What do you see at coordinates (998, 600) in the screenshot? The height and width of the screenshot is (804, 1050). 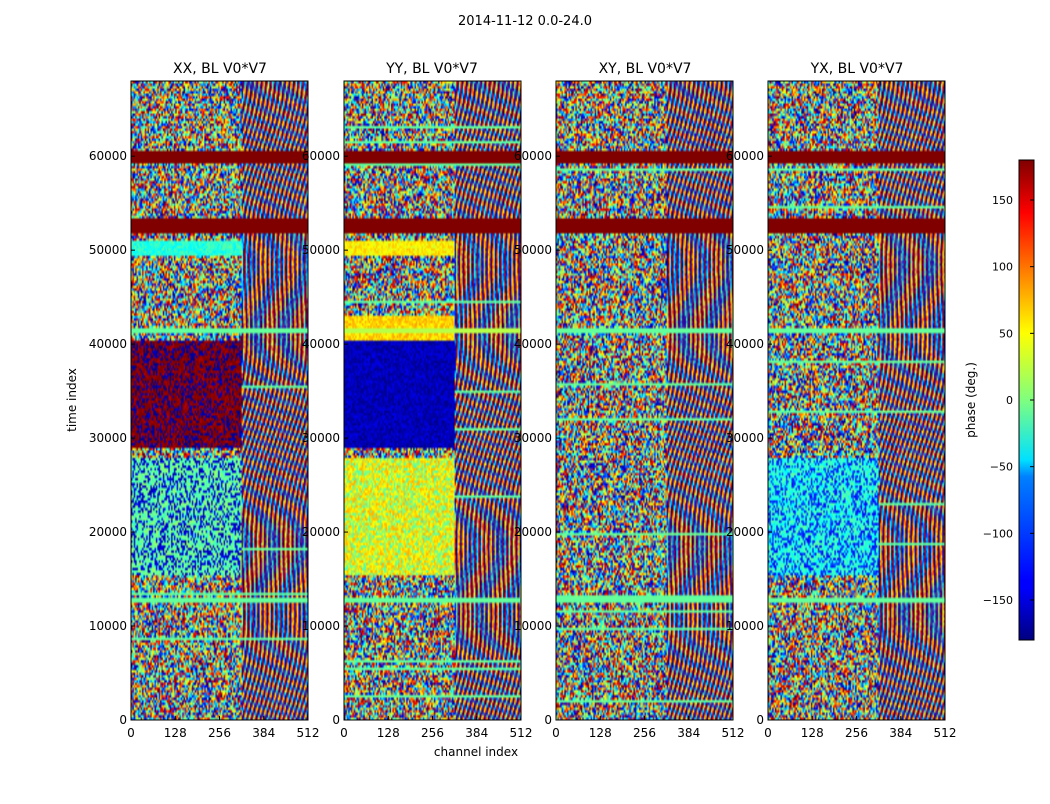 I see `colorbar-tick-label: −150` at bounding box center [998, 600].